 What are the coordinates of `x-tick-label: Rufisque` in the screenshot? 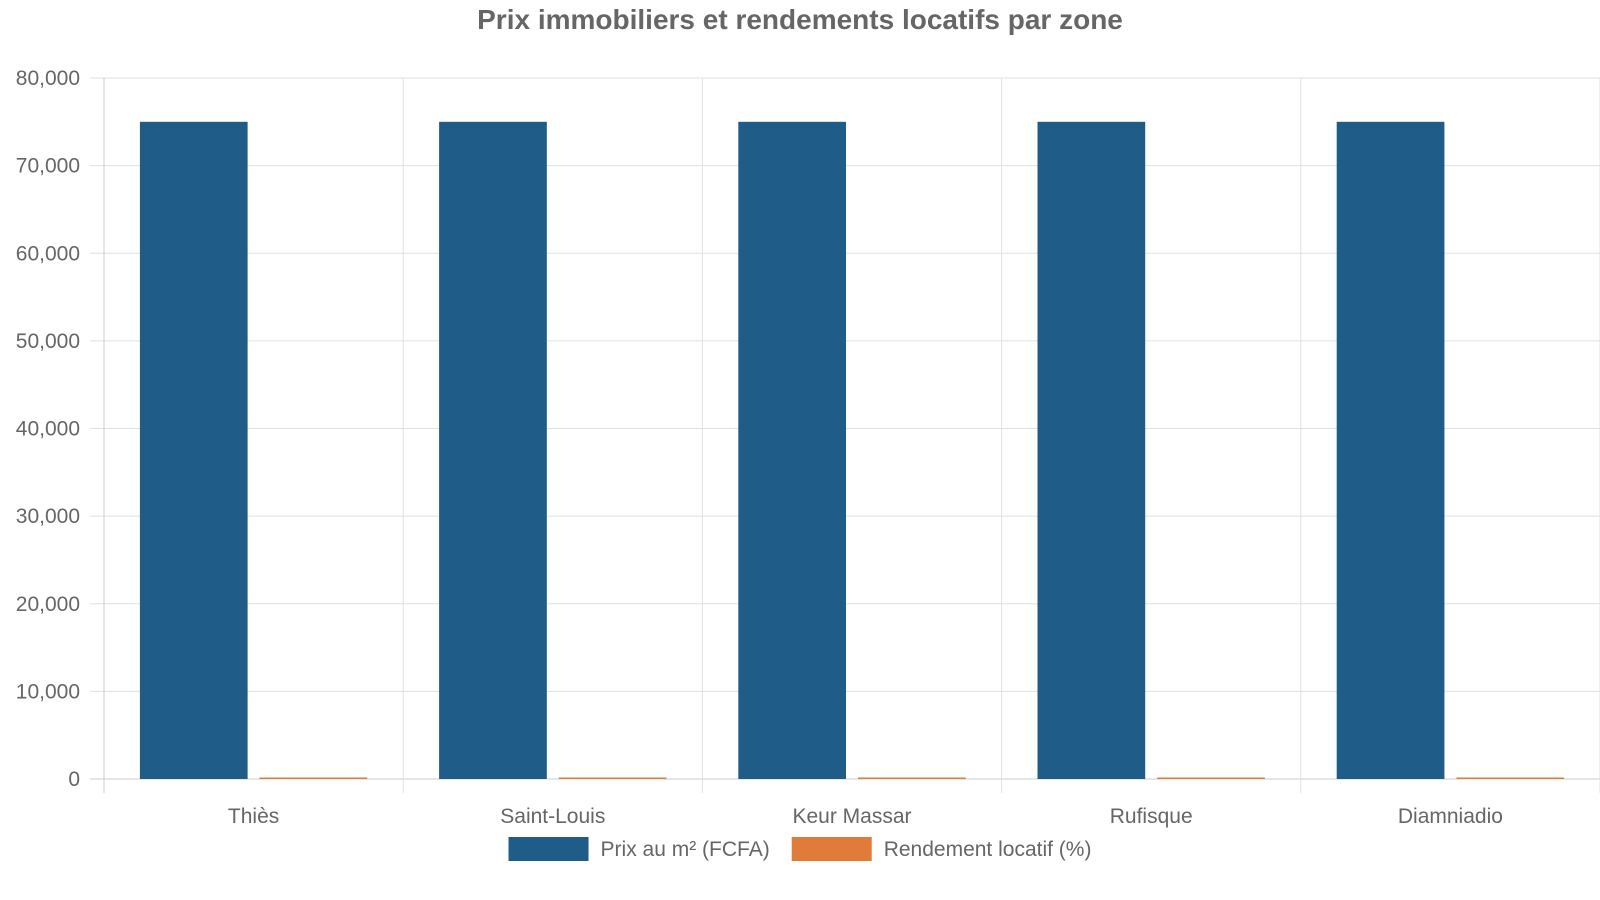 It's located at (1151, 816).